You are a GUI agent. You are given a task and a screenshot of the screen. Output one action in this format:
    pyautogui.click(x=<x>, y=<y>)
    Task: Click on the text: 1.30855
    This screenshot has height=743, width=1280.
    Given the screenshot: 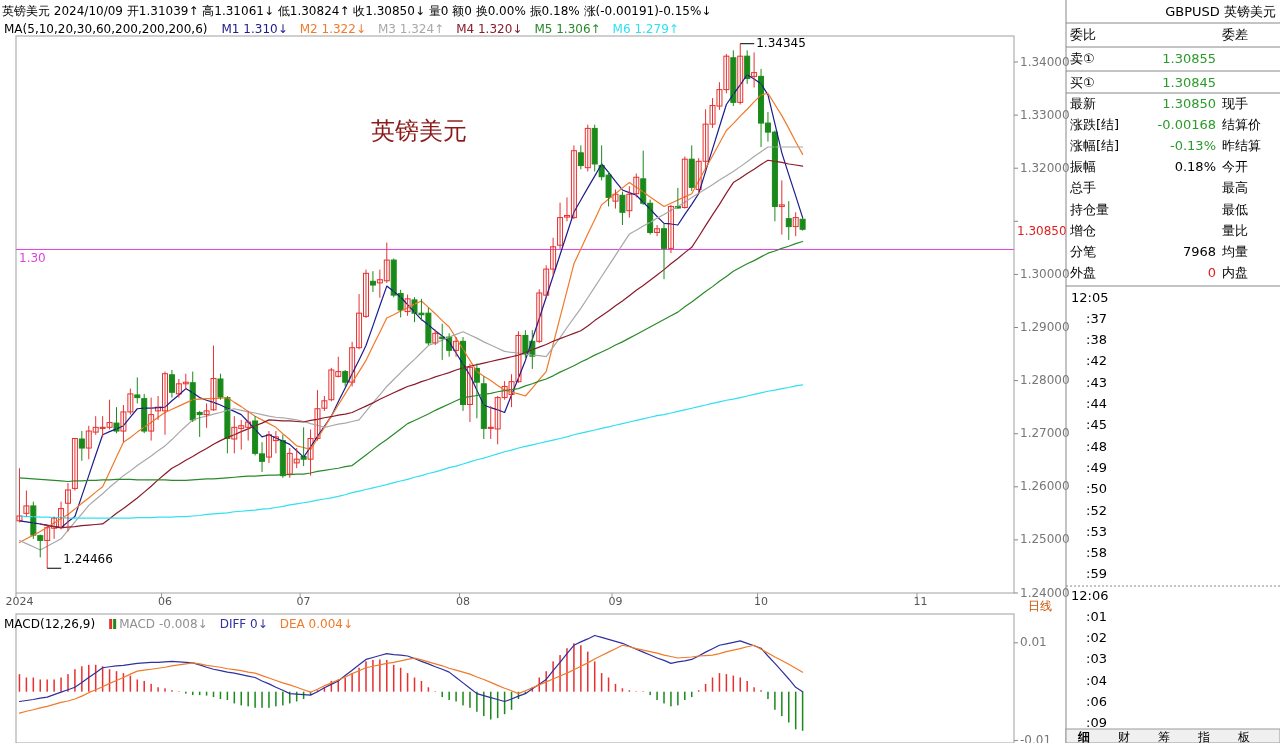 What is the action you would take?
    pyautogui.click(x=1189, y=58)
    